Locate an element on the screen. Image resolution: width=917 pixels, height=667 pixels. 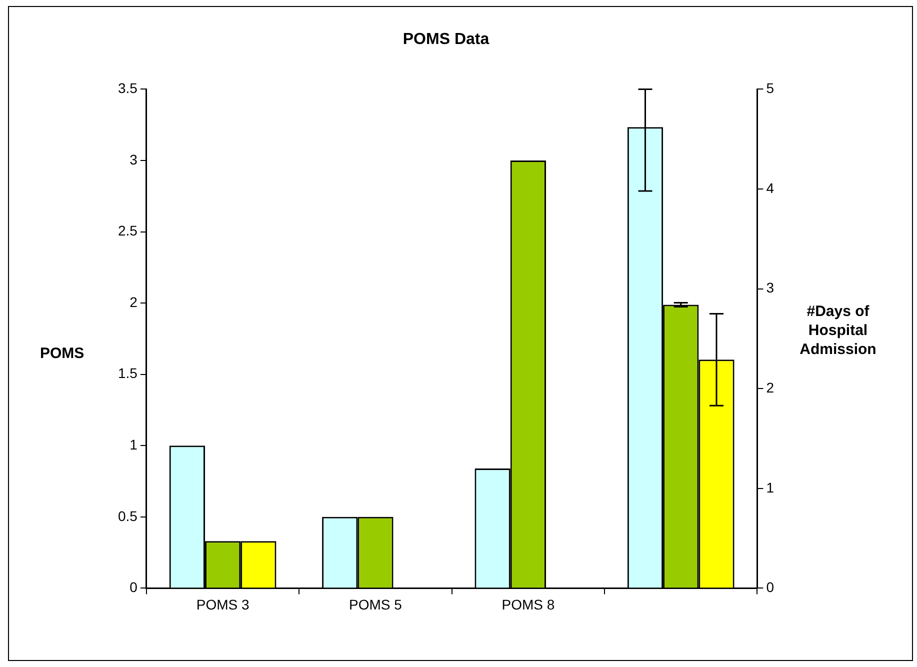
y-tick-label: 3.5 is located at coordinates (128, 88).